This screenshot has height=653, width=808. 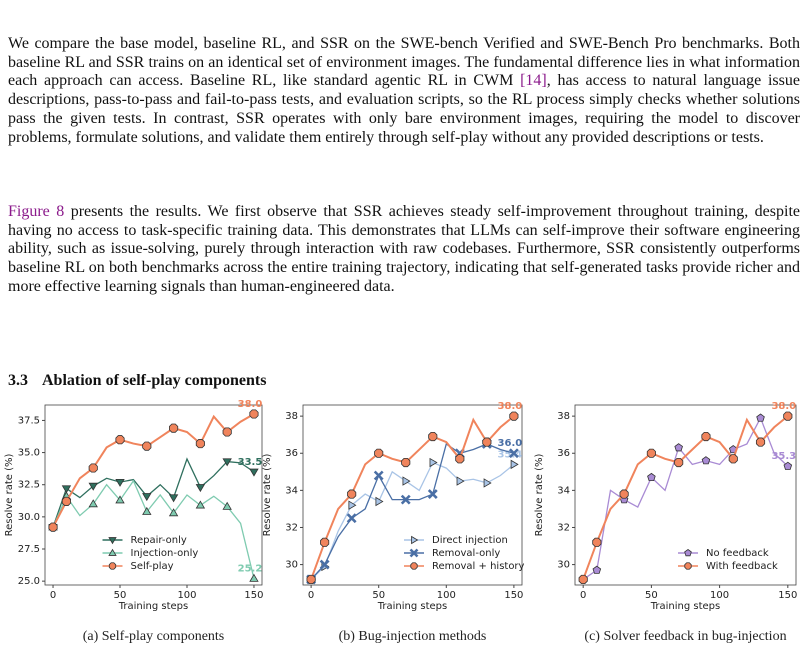 I want to click on value-label: 25.2, so click(x=250, y=569).